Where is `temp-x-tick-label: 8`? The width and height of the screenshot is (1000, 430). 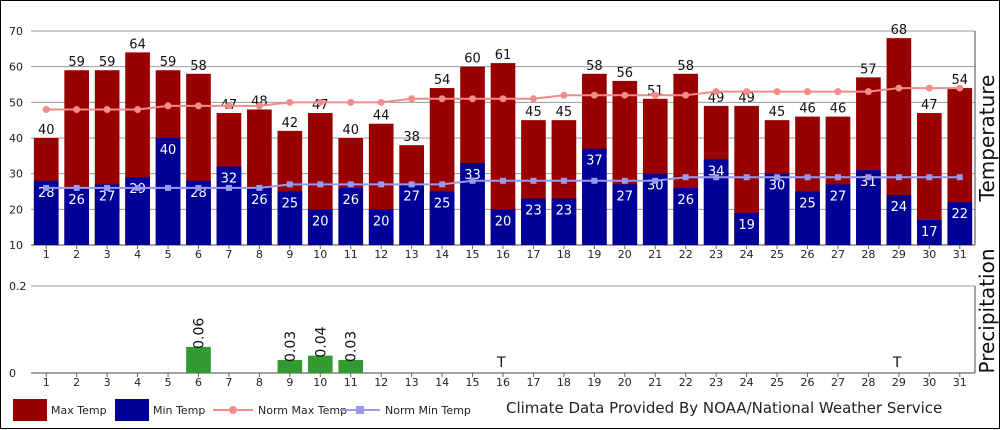
temp-x-tick-label: 8 is located at coordinates (259, 254).